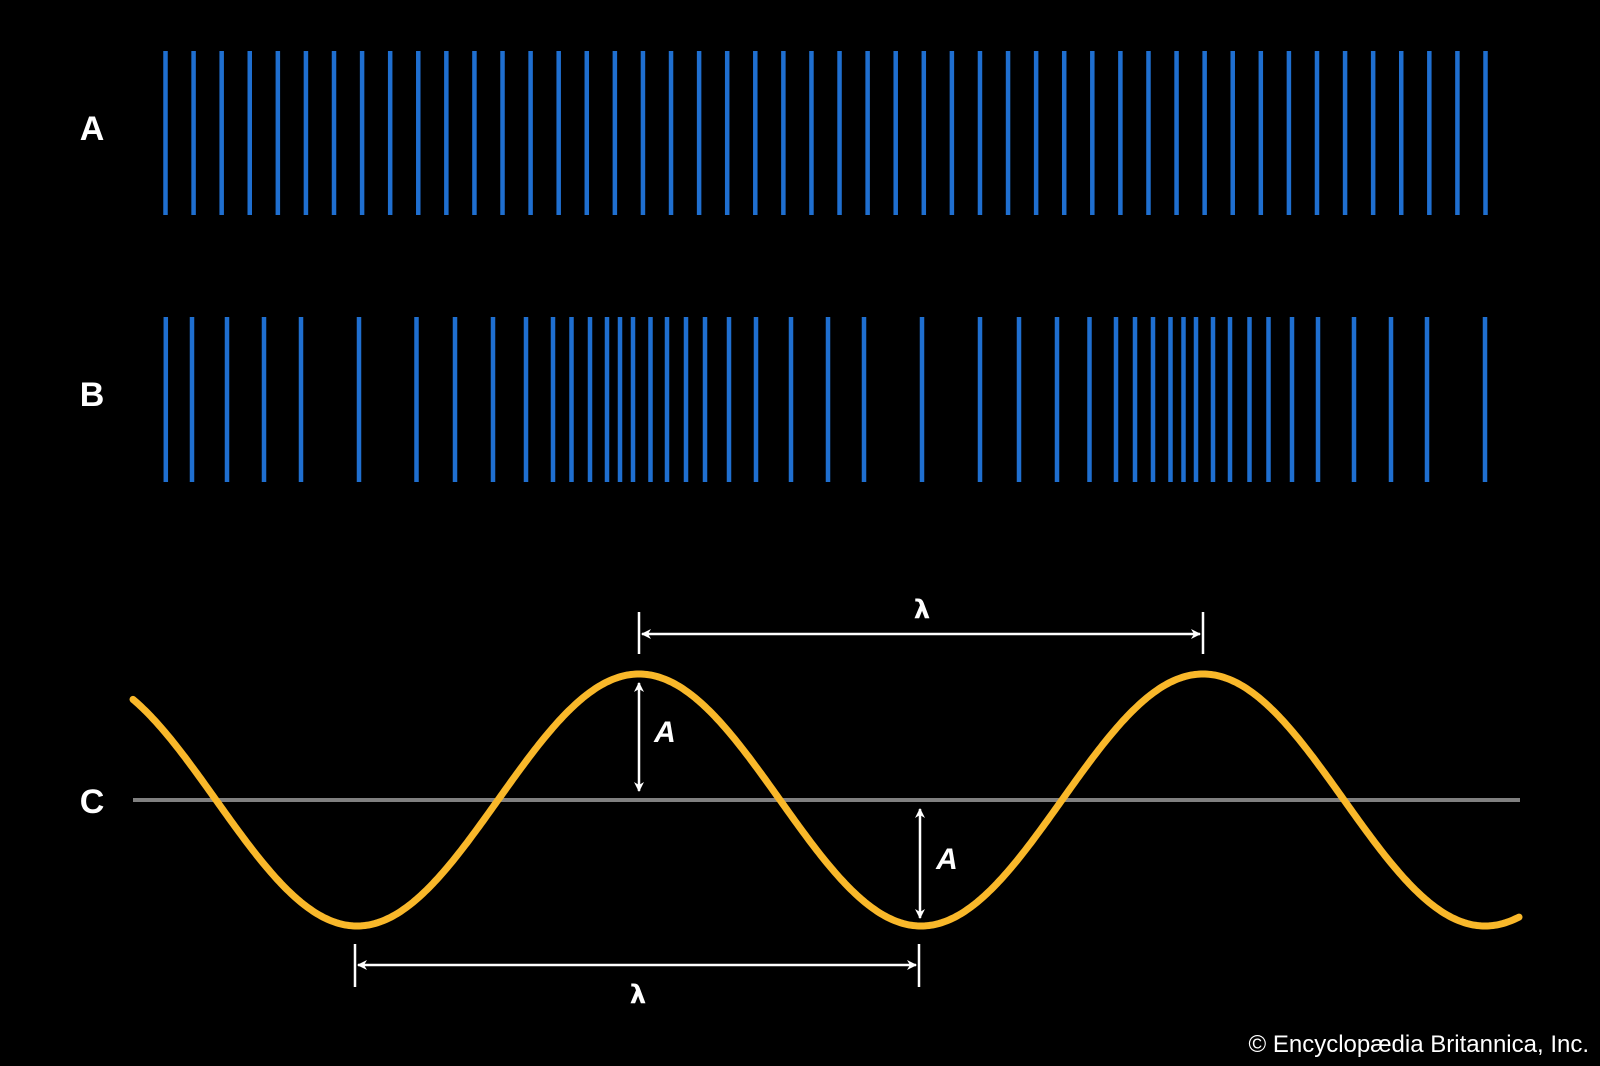 Image resolution: width=1600 pixels, height=1066 pixels. I want to click on uniform-lines-row, so click(825, 133).